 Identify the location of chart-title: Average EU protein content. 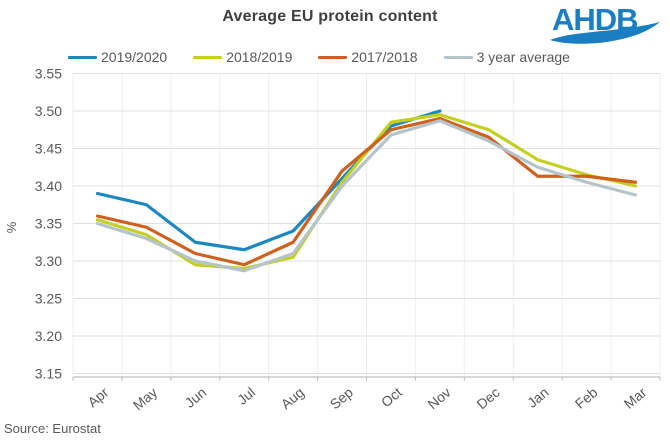
(330, 16).